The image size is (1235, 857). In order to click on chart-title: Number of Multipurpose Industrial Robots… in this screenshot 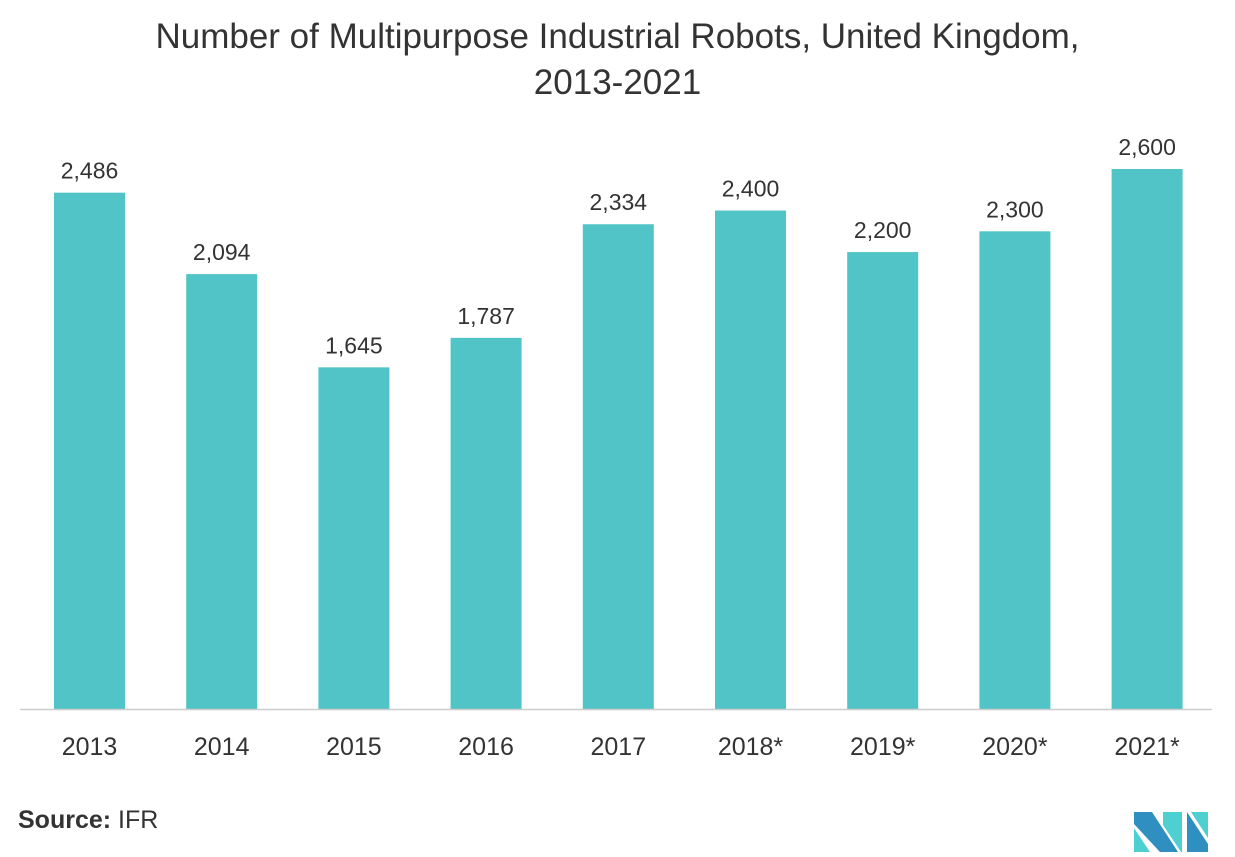, I will do `click(617, 60)`.